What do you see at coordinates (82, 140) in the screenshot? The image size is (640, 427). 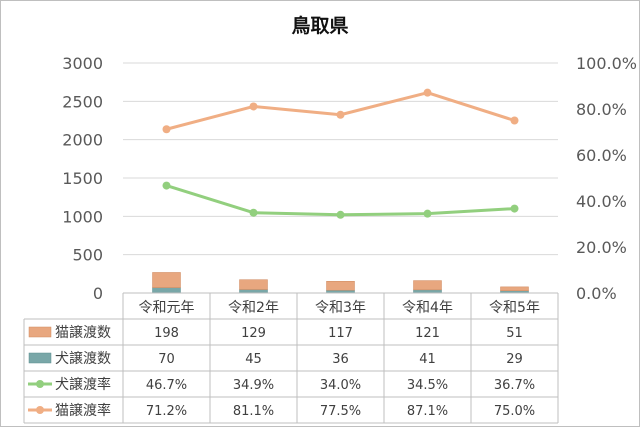 I see `y-left-tick-label: 2000` at bounding box center [82, 140].